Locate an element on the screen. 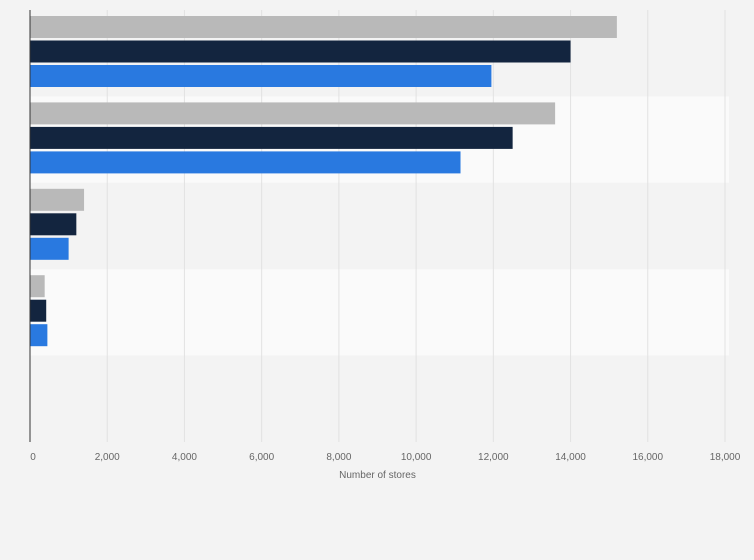  bar-cat0-series0 is located at coordinates (323, 27).